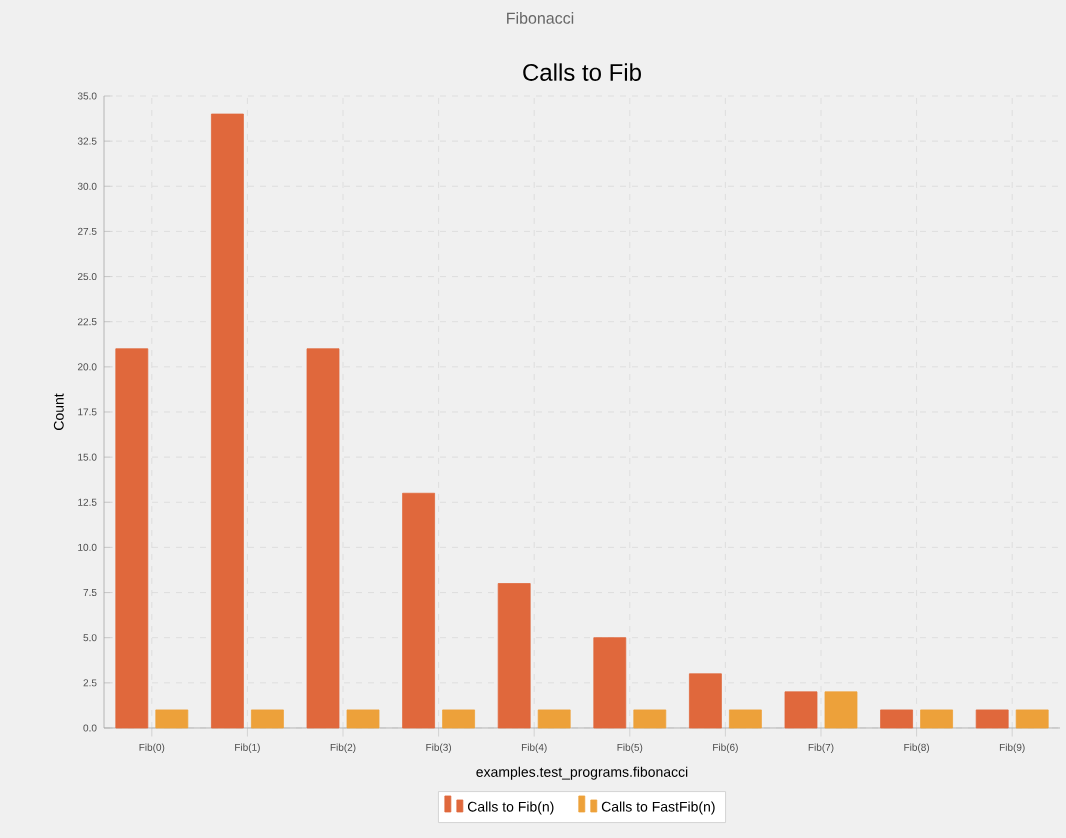 The height and width of the screenshot is (838, 1066). I want to click on chart-title: Calls to Fib, so click(582, 72).